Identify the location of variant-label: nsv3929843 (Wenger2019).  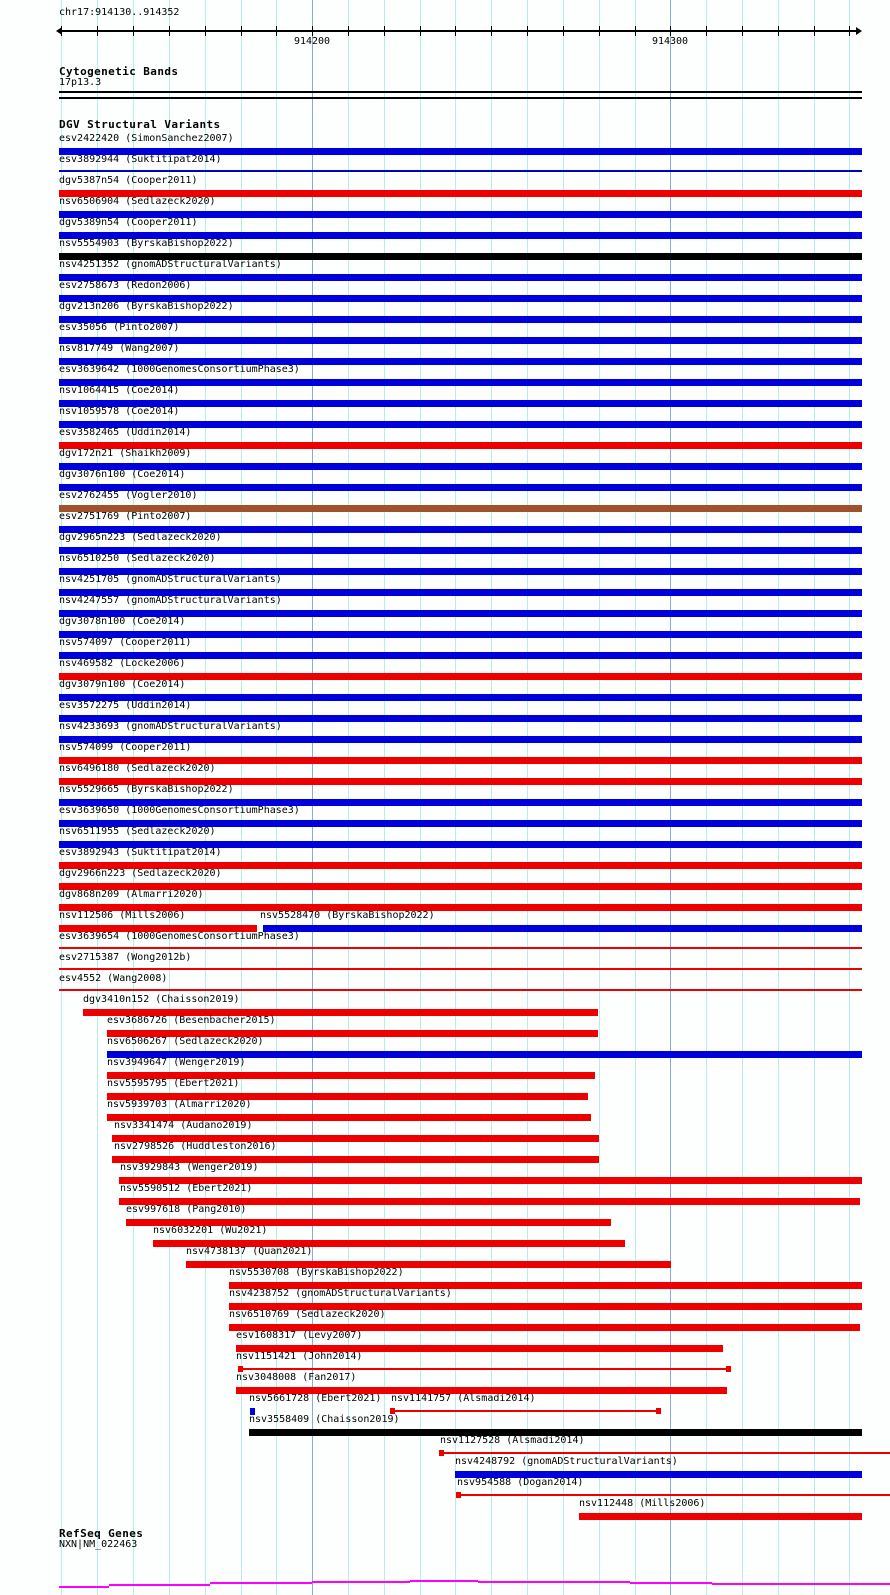
(189, 1167).